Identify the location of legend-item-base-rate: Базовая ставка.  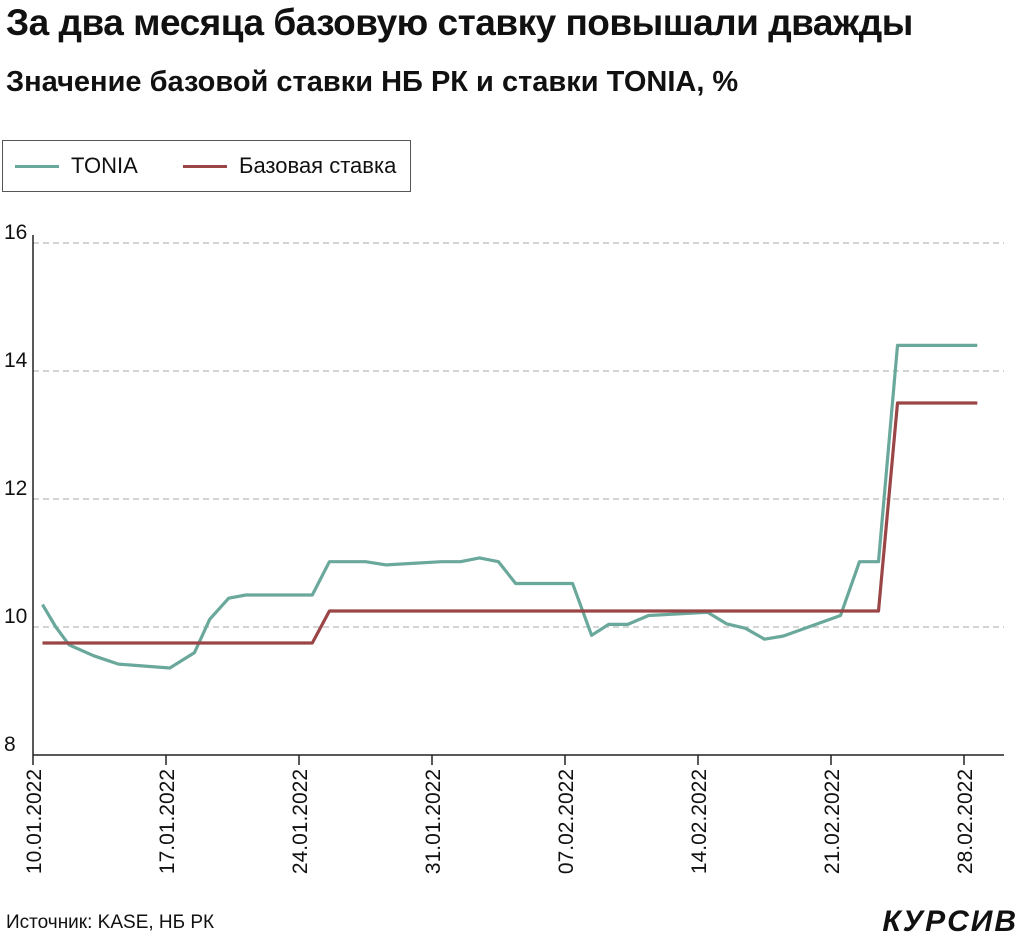
(289, 166).